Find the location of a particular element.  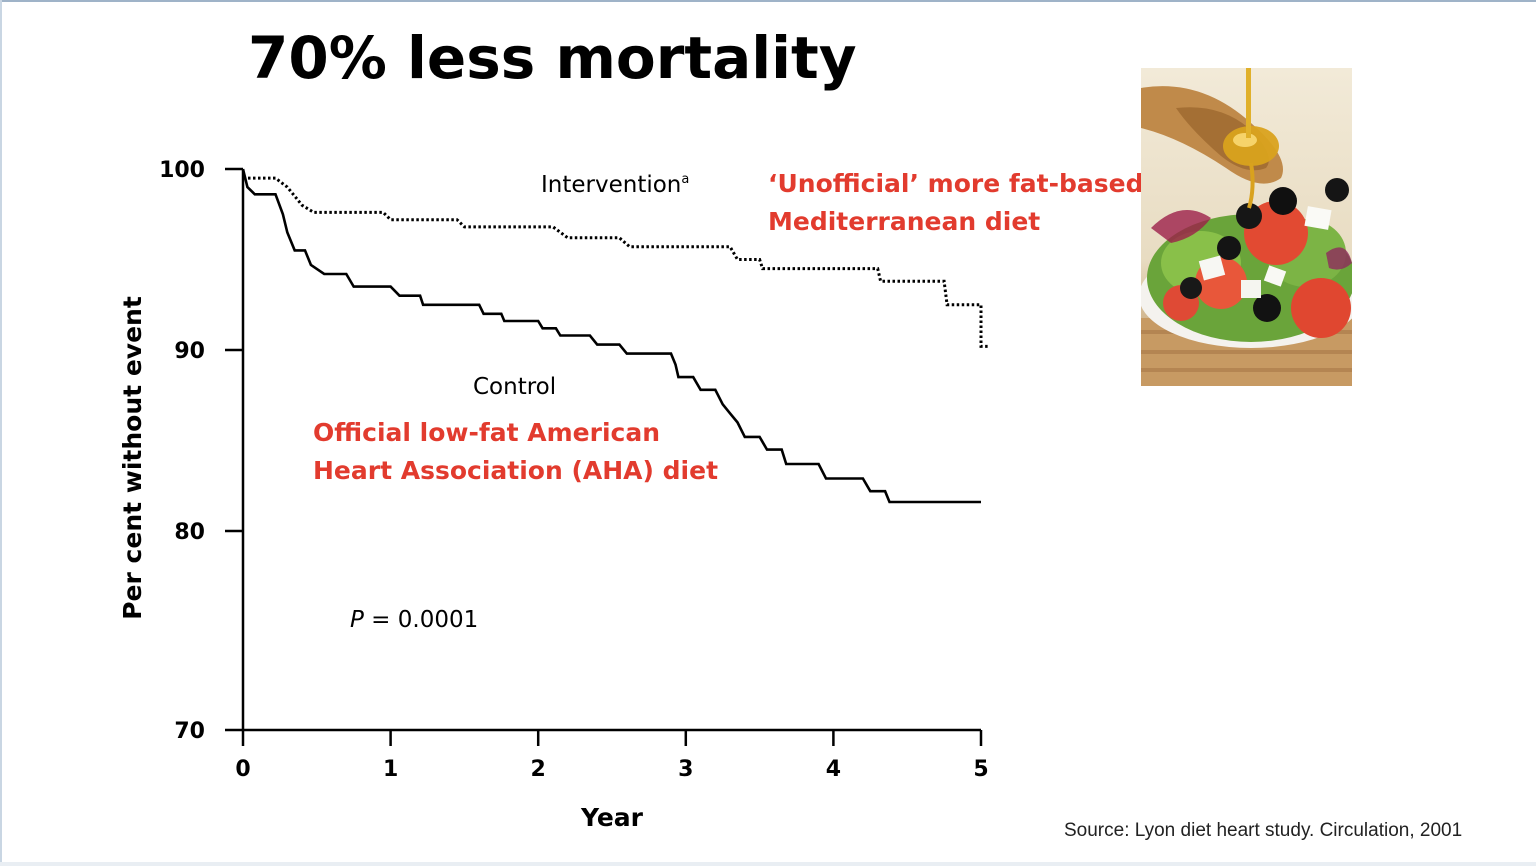

intervention-annotation-line1: ‘Unofficial’ more fat-based is located at coordinates (955, 183).